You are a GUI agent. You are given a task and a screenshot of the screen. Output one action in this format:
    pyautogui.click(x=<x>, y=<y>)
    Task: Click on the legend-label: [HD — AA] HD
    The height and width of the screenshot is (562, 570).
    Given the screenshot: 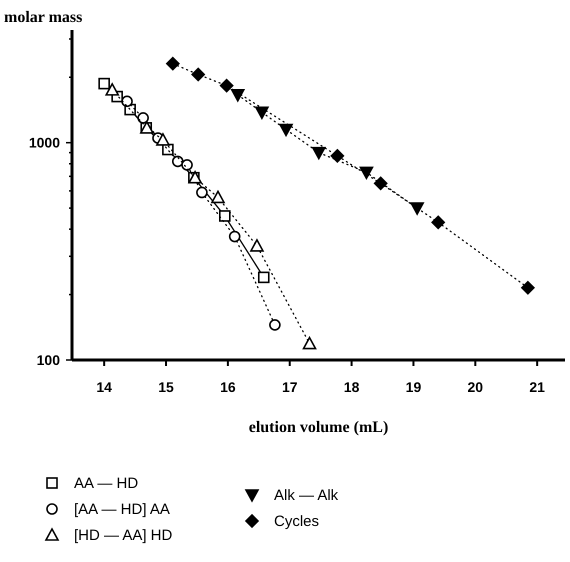 What is the action you would take?
    pyautogui.click(x=123, y=535)
    